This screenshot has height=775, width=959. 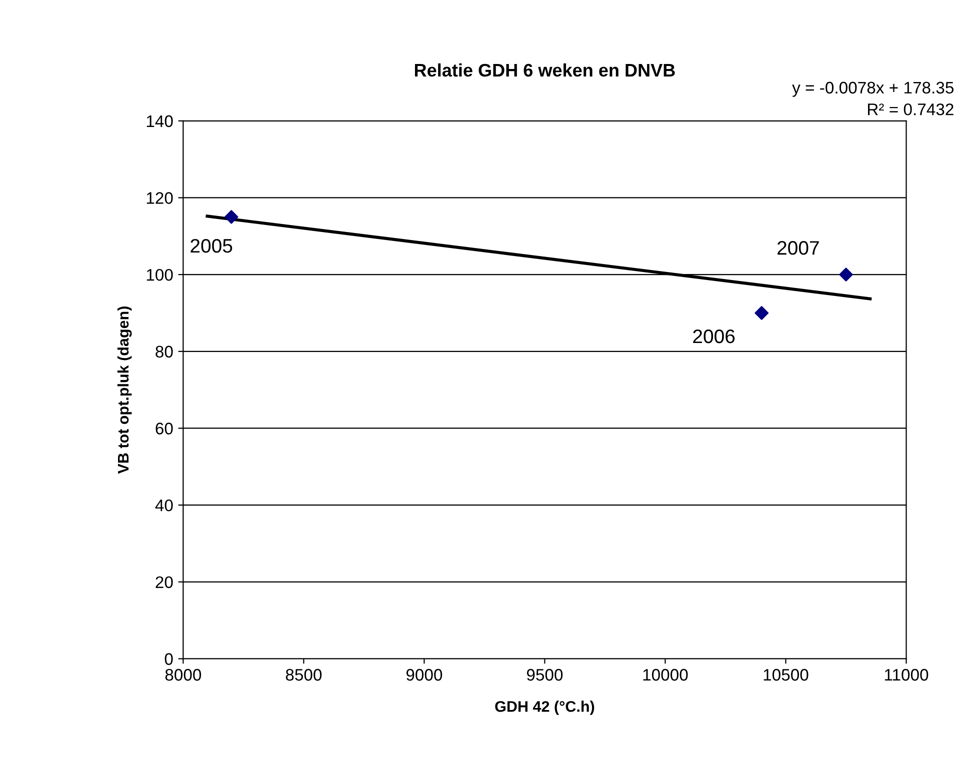 I want to click on x-tick-label: 10500, so click(x=786, y=674).